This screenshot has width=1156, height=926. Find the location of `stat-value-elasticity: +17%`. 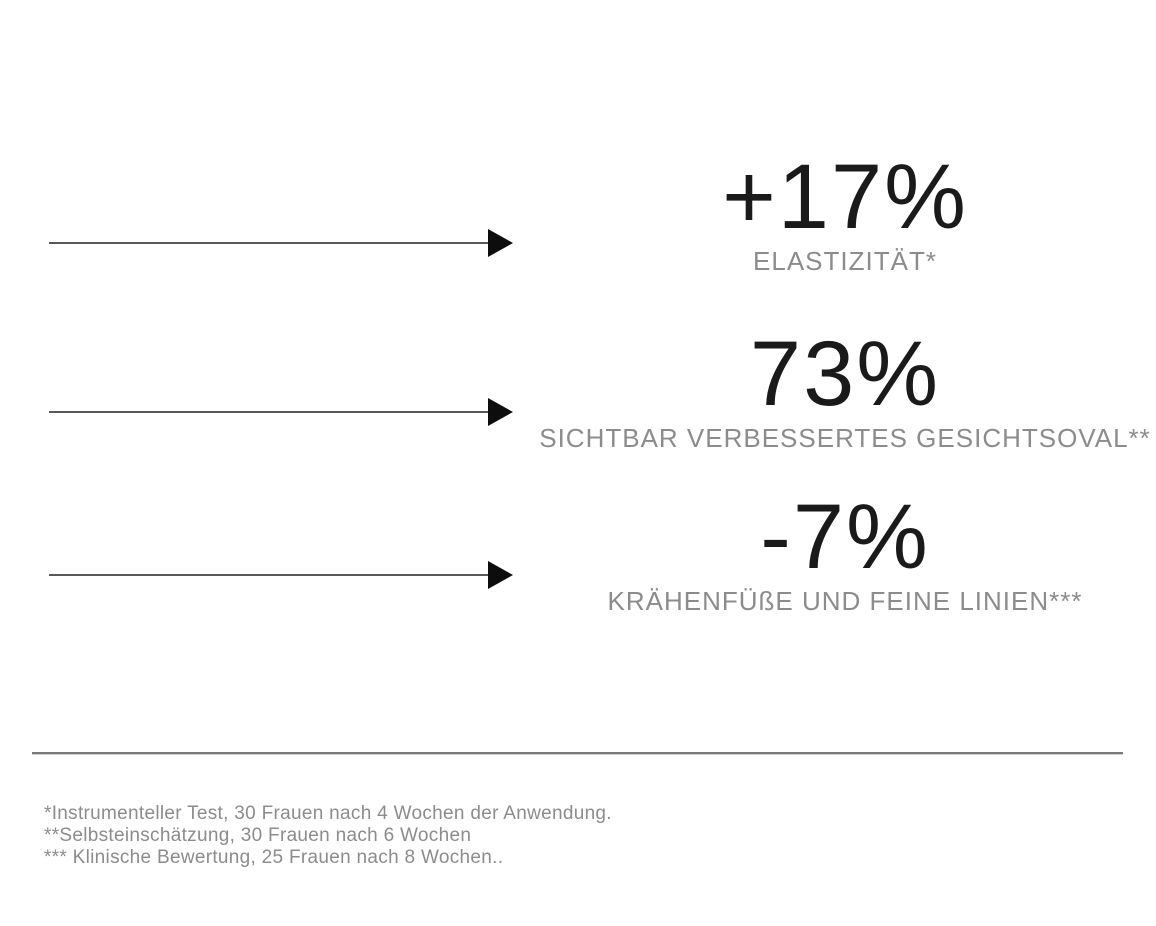

stat-value-elasticity: +17% is located at coordinates (845, 197).